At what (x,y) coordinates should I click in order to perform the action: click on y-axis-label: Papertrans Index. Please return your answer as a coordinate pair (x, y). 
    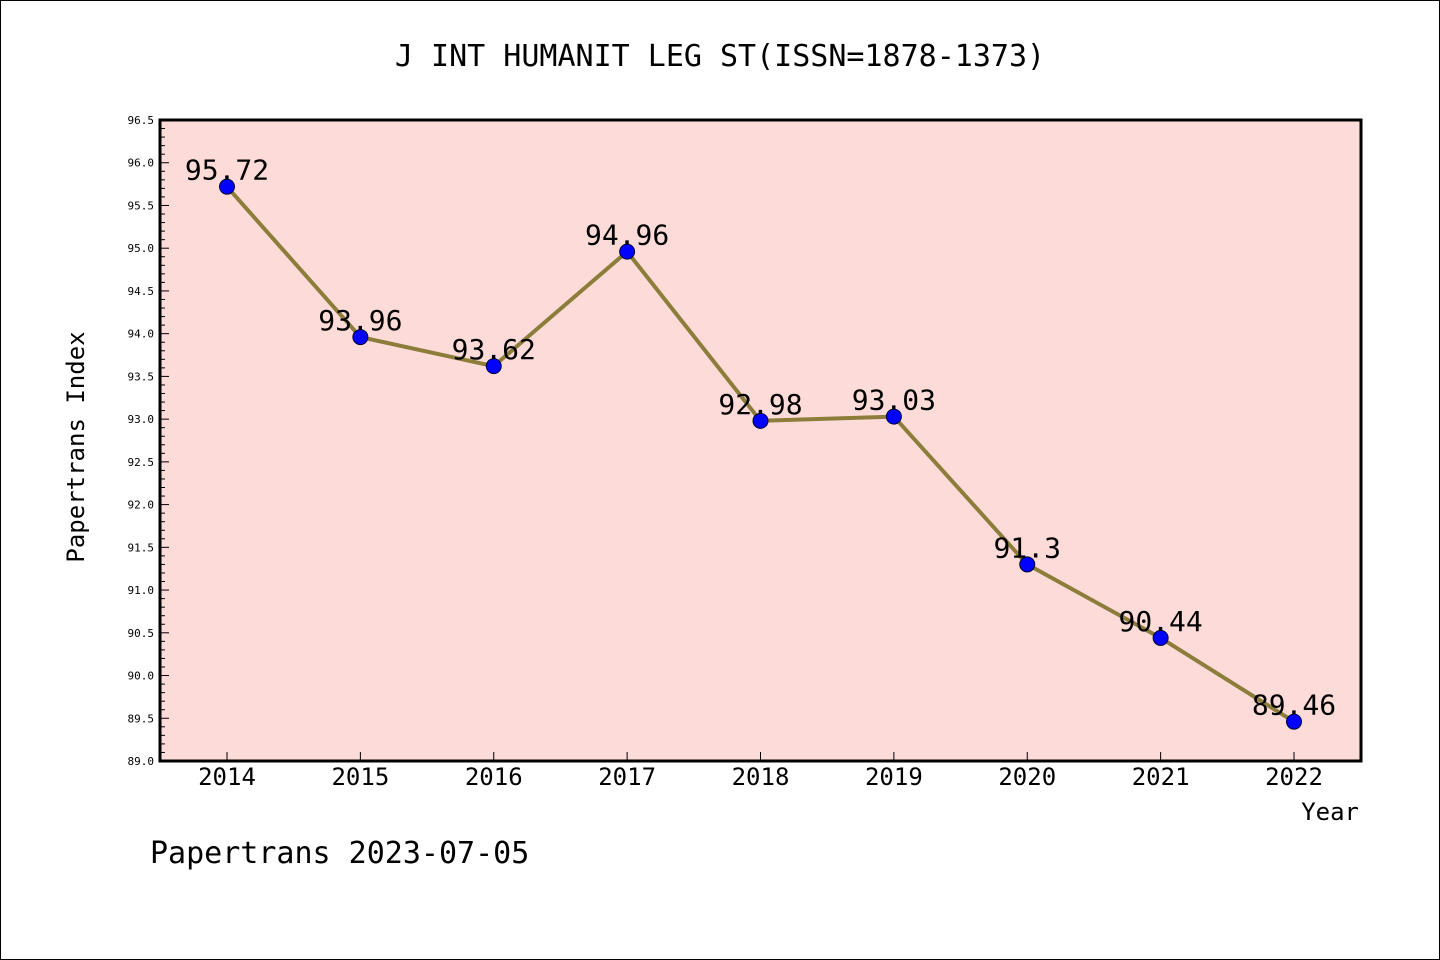
    Looking at the image, I should click on (76, 446).